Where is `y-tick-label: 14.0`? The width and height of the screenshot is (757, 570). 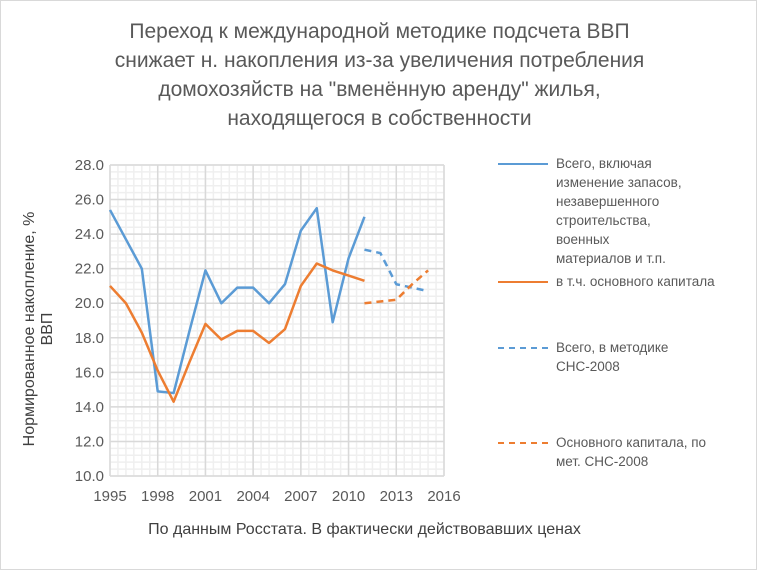 y-tick-label: 14.0 is located at coordinates (89, 407).